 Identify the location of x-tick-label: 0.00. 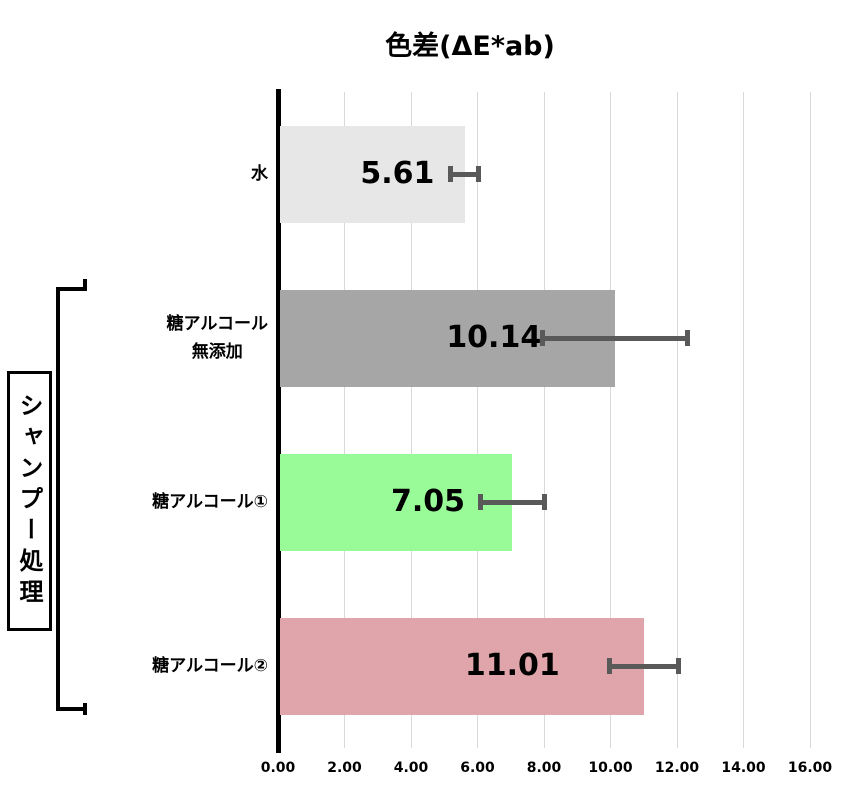
(278, 768).